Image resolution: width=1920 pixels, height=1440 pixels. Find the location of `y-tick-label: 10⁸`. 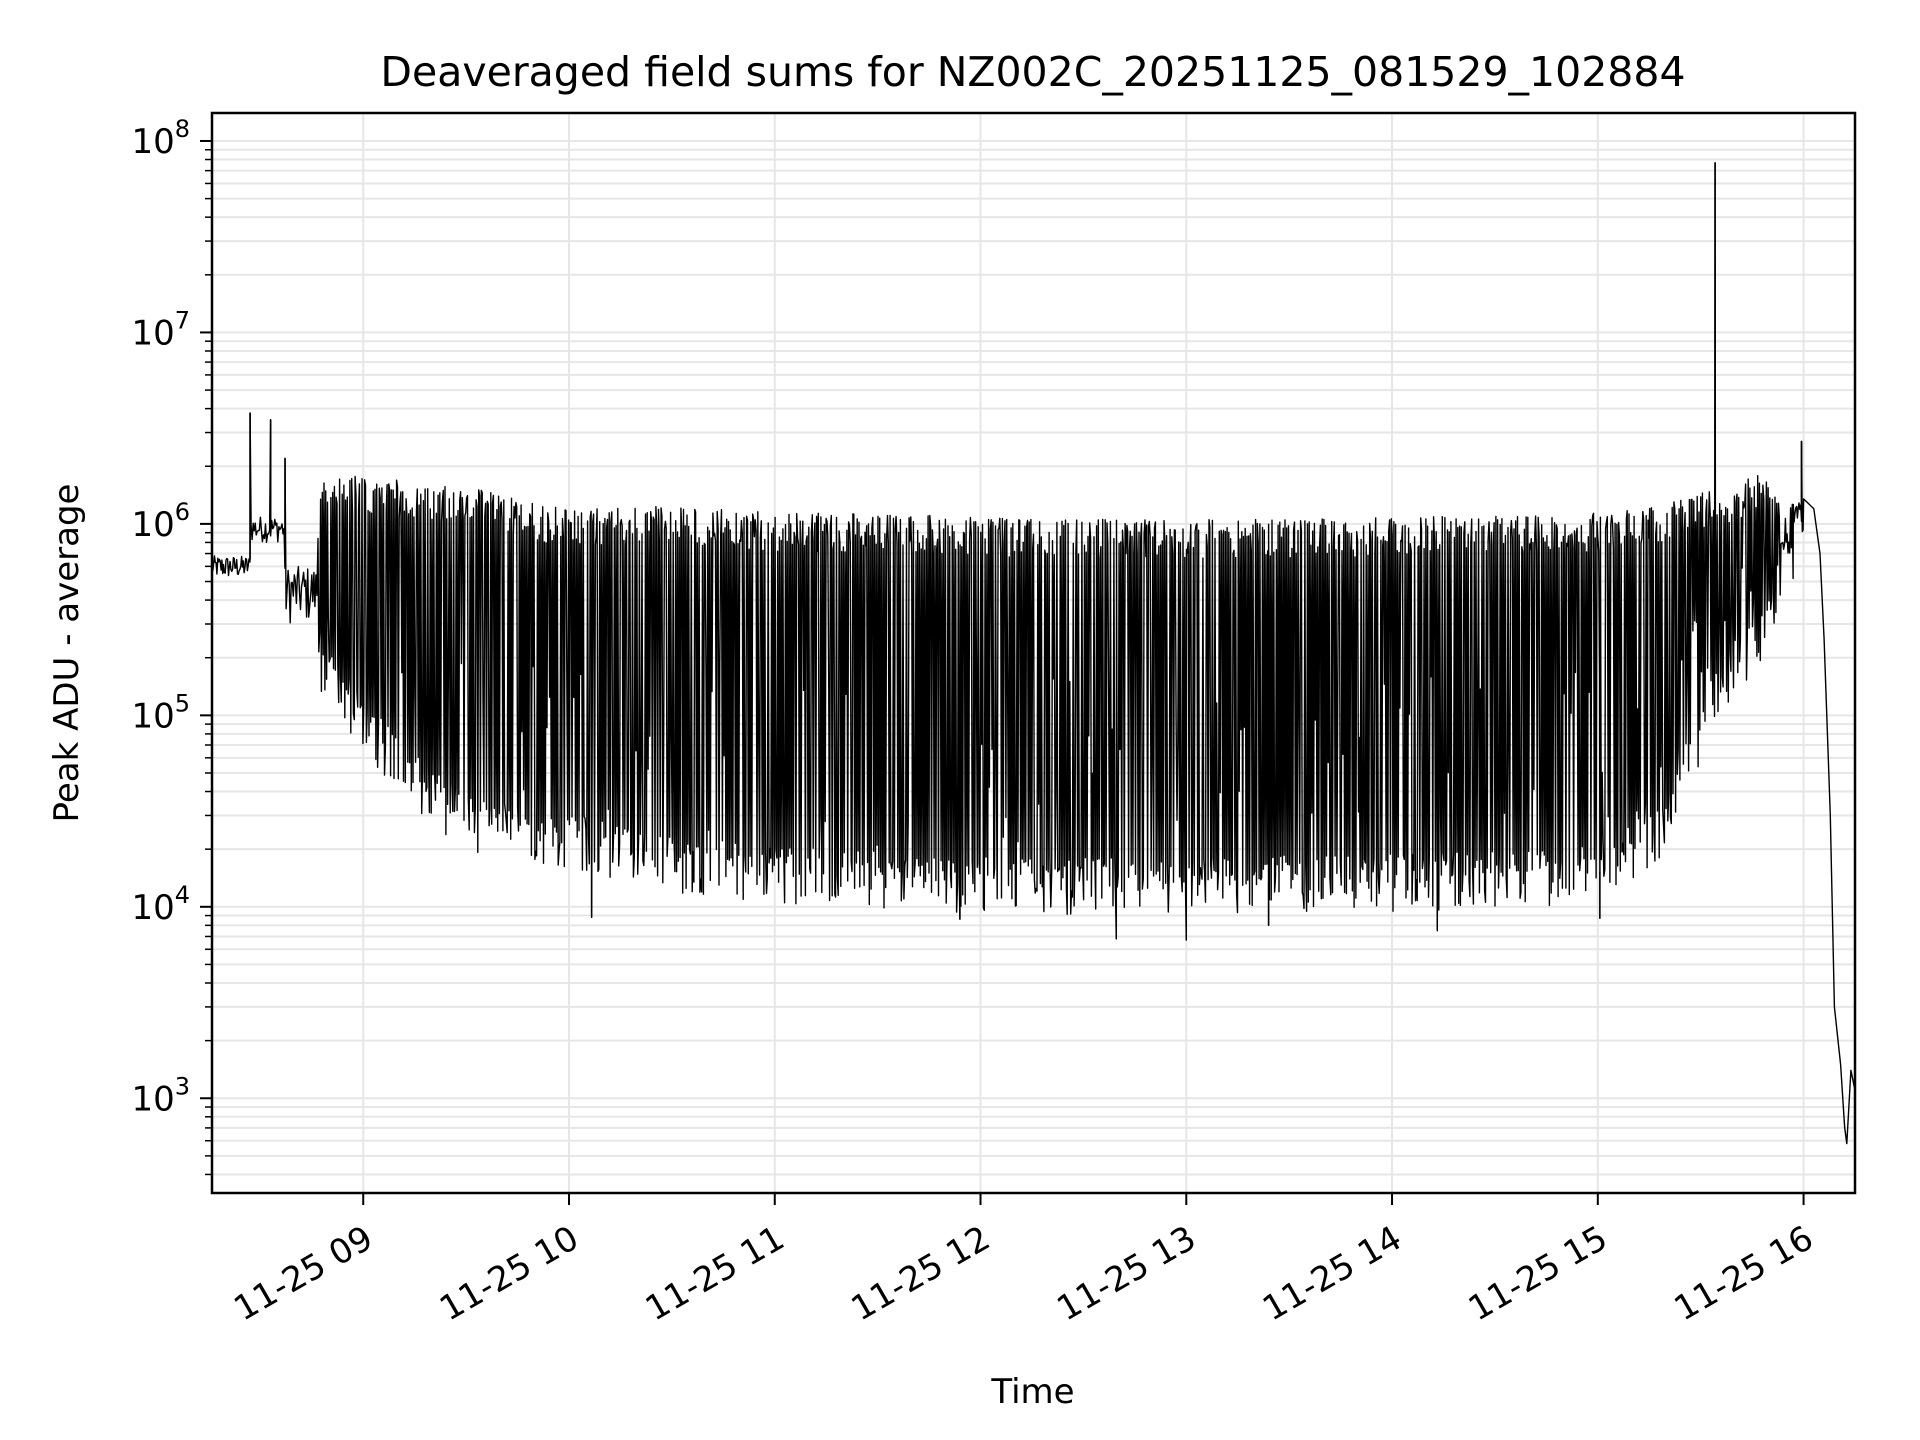

y-tick-label: 10⁸ is located at coordinates (160, 138).